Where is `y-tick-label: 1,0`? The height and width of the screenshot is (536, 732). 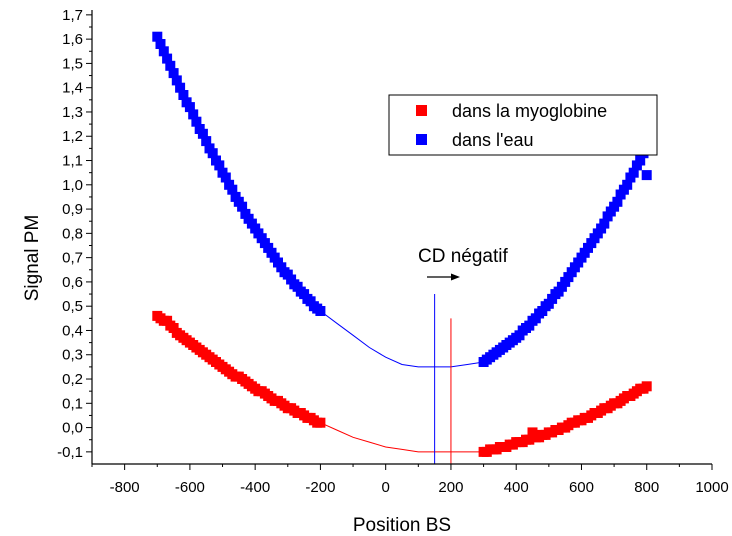 y-tick-label: 1,0 is located at coordinates (72, 185).